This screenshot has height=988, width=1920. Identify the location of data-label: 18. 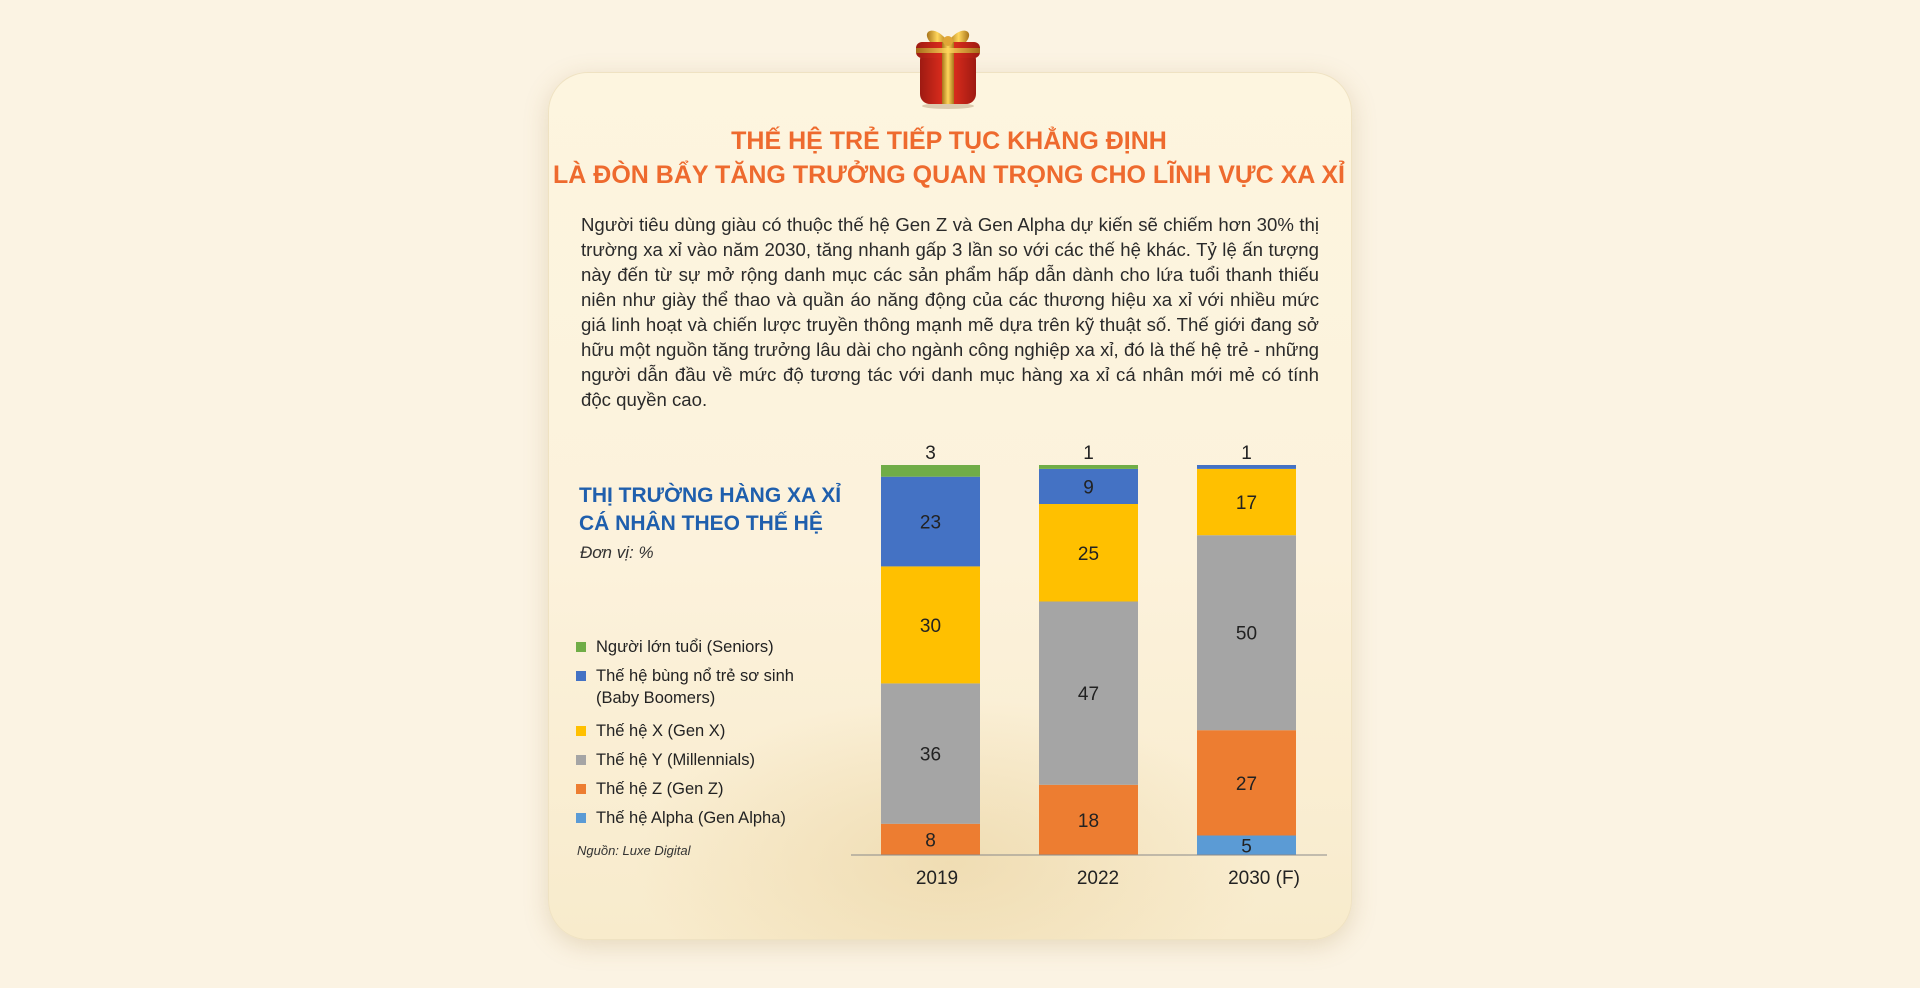
(1088, 821).